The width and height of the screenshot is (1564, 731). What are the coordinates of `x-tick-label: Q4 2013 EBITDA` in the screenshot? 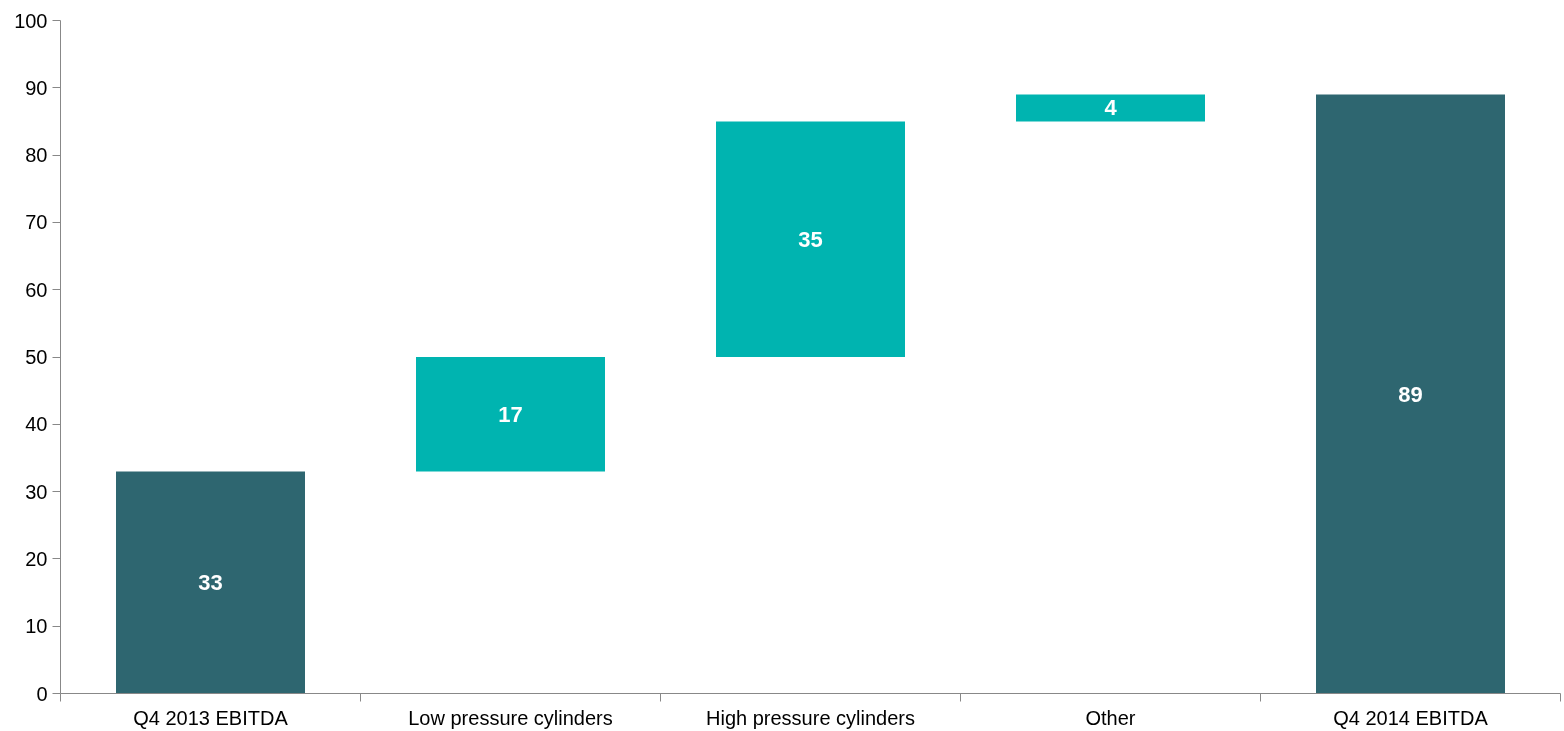 It's located at (211, 717).